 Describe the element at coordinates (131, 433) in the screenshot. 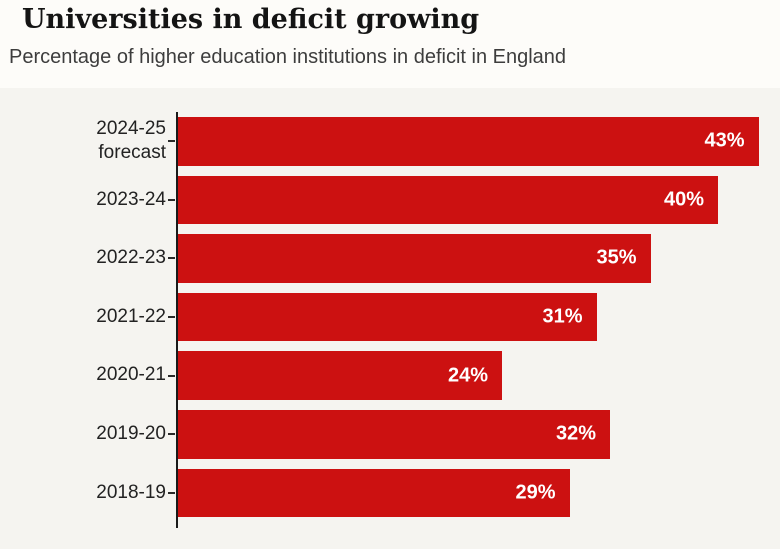

I see `category-label: 2019-20` at that location.